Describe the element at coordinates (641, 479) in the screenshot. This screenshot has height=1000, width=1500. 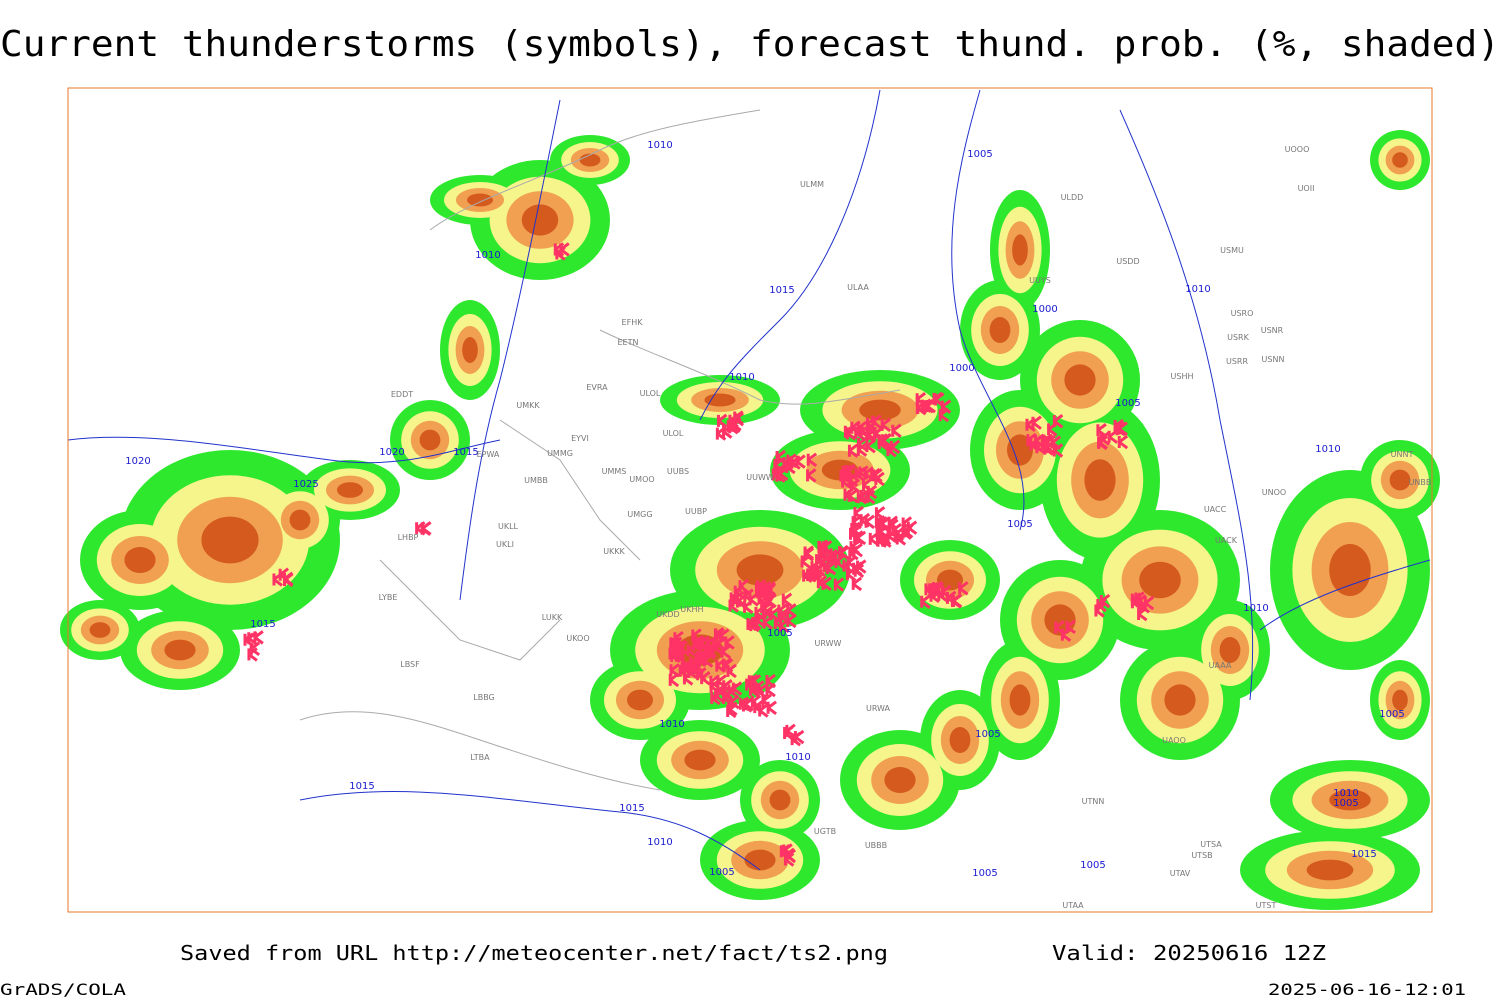
I see `station-code: UMOO` at that location.